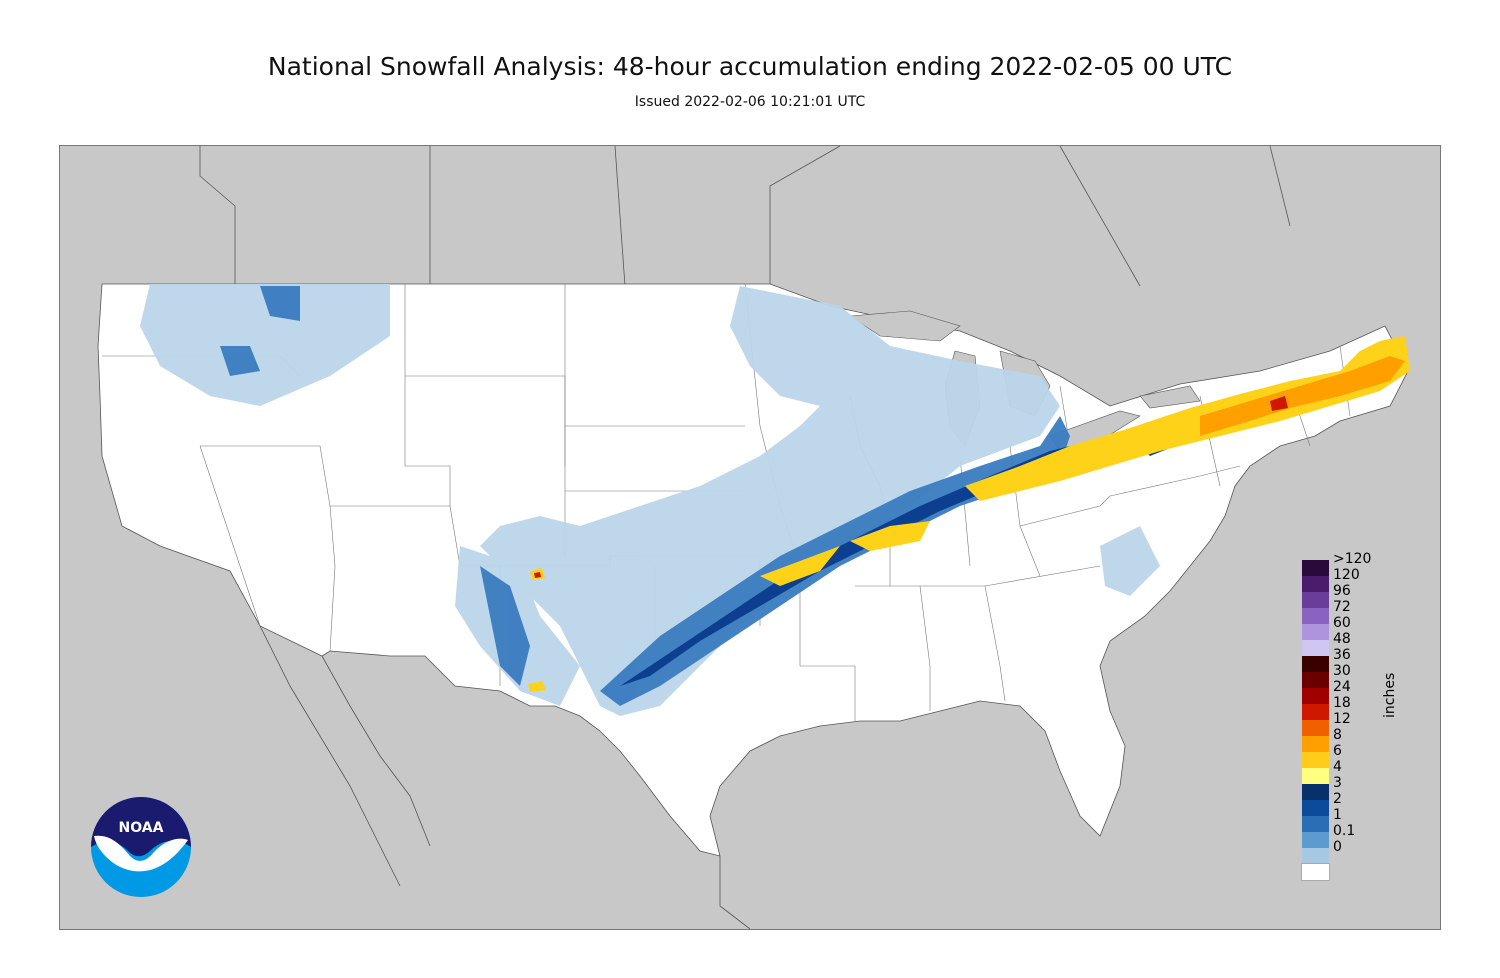 The image size is (1500, 978). I want to click on mexico-outline, so click(505, 777).